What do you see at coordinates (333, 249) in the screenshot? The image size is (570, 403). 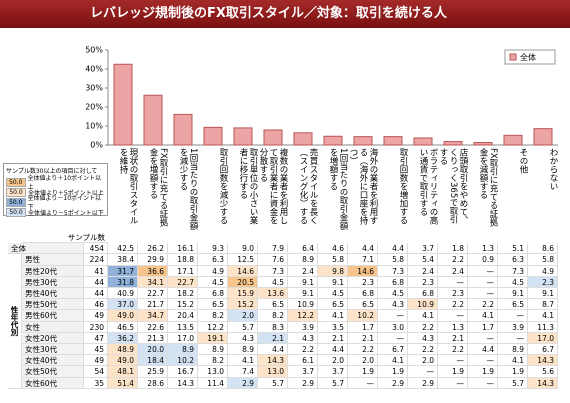 I see `table-cell: 4.6` at bounding box center [333, 249].